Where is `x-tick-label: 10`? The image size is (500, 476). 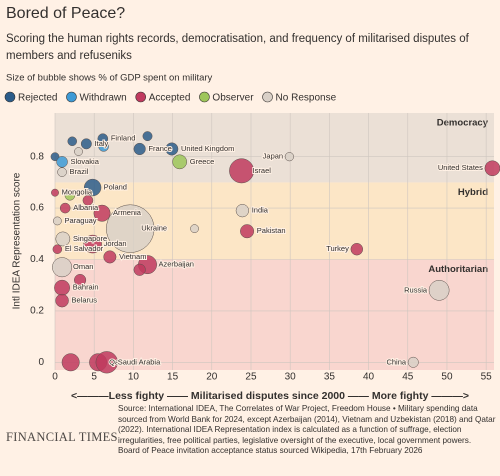
x-tick-label: 10 is located at coordinates (134, 377).